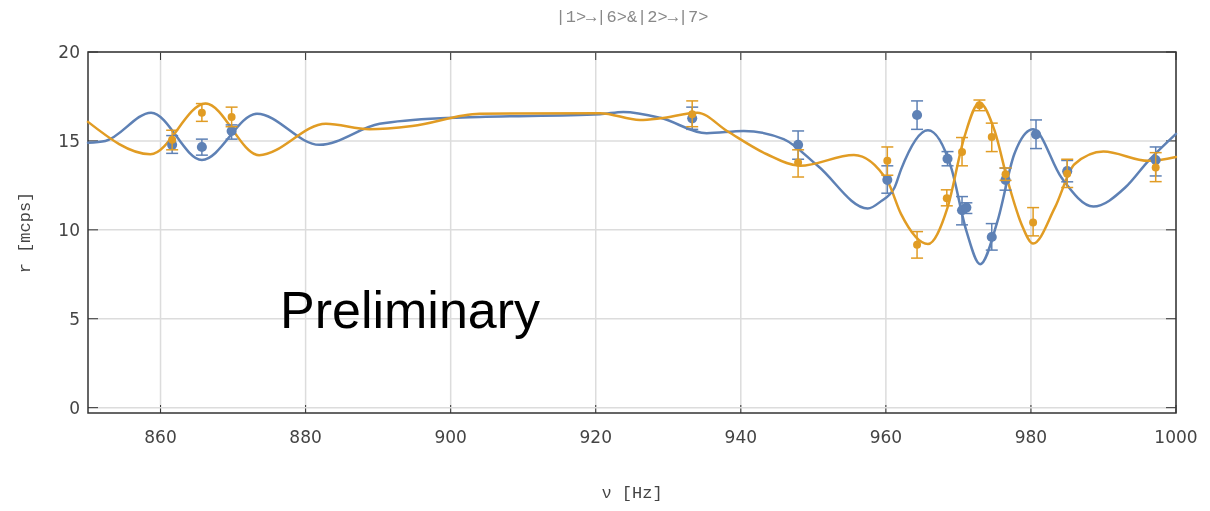  Describe the element at coordinates (1176, 437) in the screenshot. I see `x-tick-label: 1000` at that location.